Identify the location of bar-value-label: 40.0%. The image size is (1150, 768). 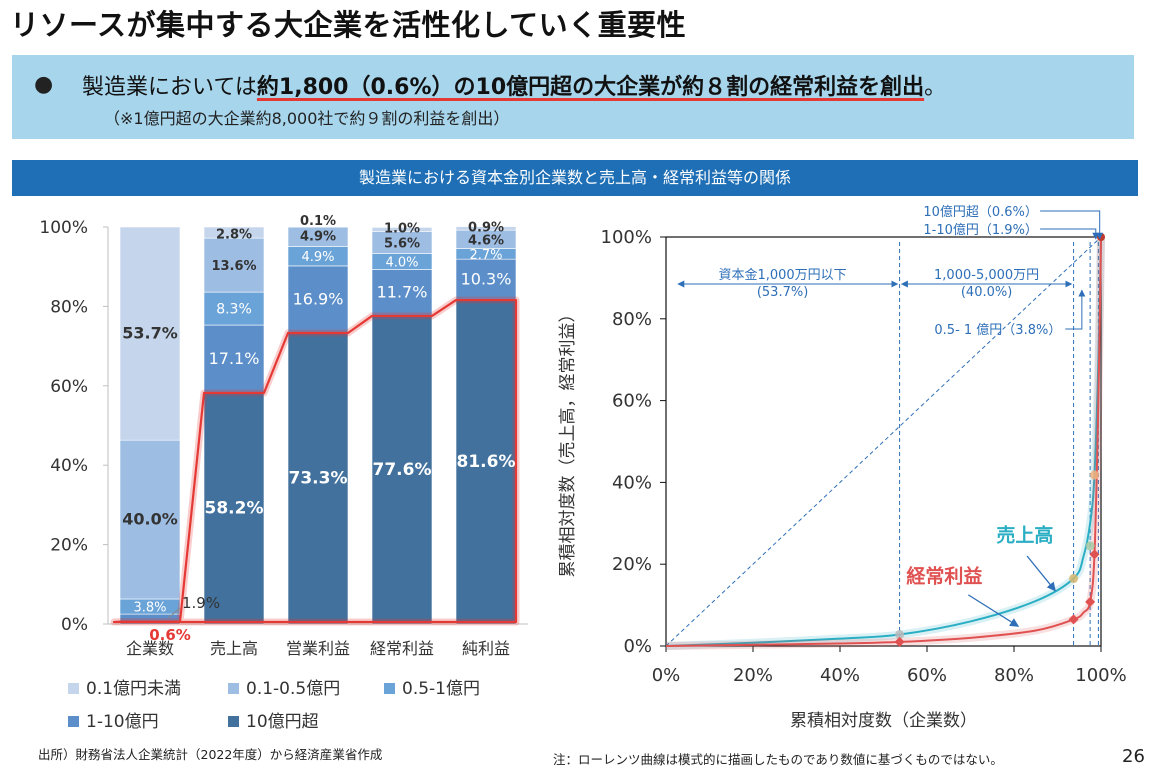
(150, 519).